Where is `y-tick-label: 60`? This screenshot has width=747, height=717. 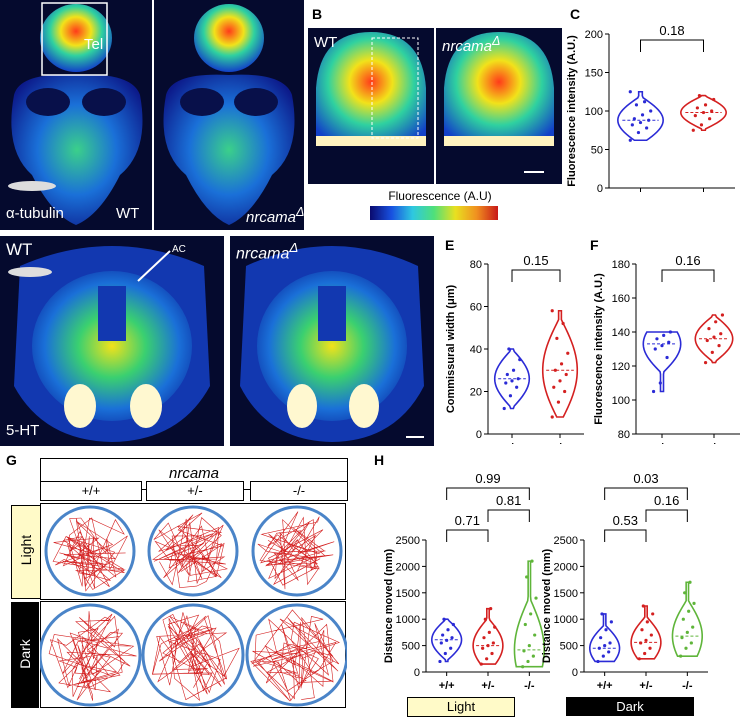 y-tick-label: 60 is located at coordinates (476, 308).